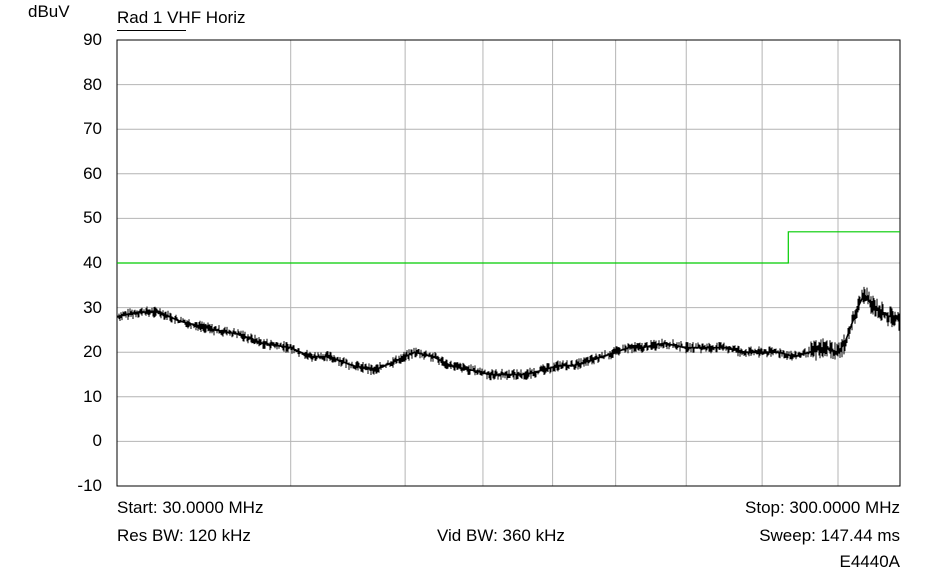  Describe the element at coordinates (97, 441) in the screenshot. I see `y-tick-label: 0` at that location.